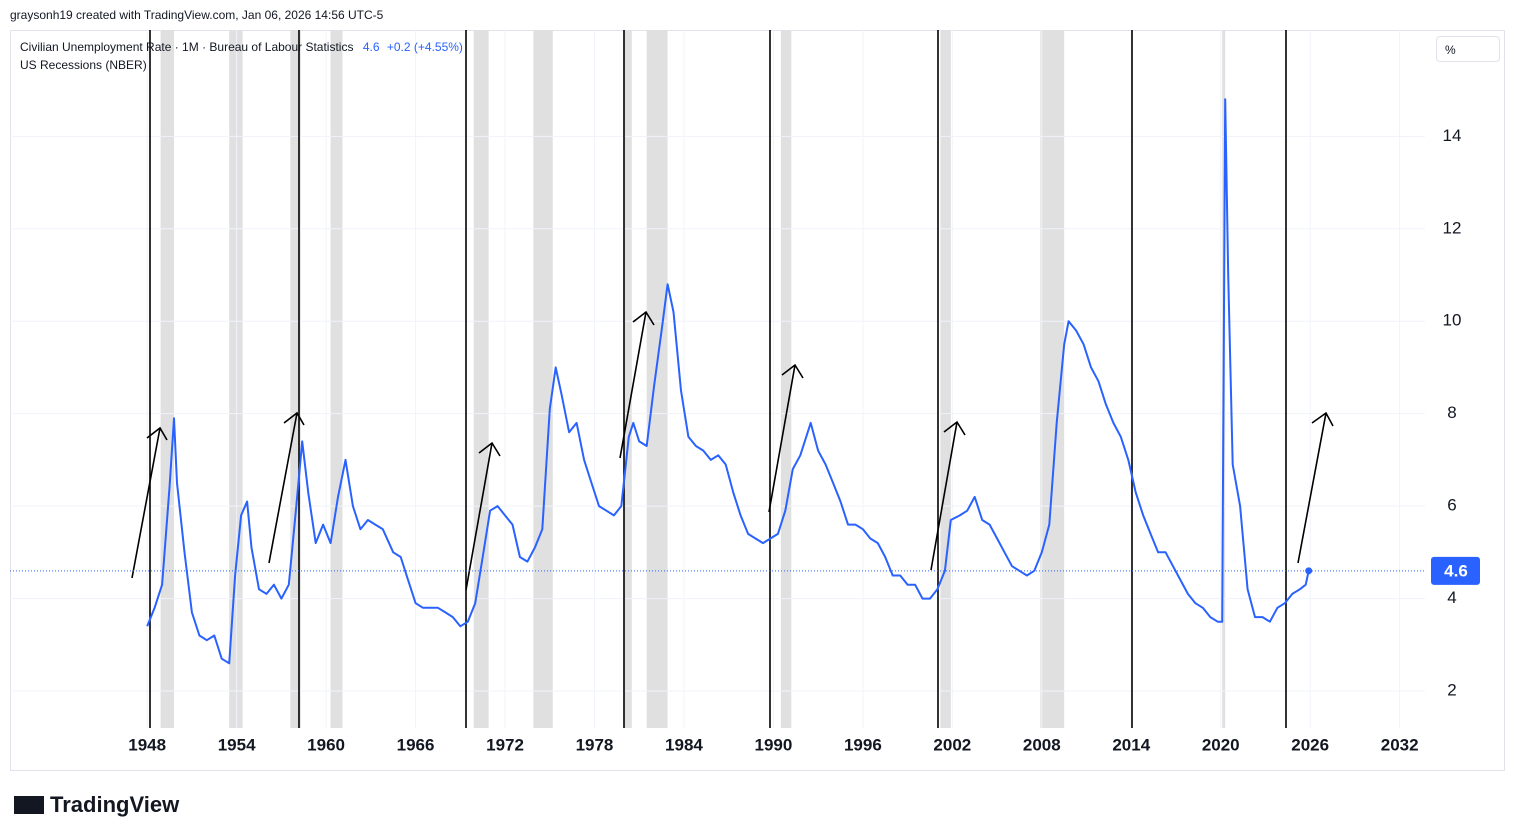 This screenshot has width=1516, height=838. I want to click on price-label-box, so click(1455, 570).